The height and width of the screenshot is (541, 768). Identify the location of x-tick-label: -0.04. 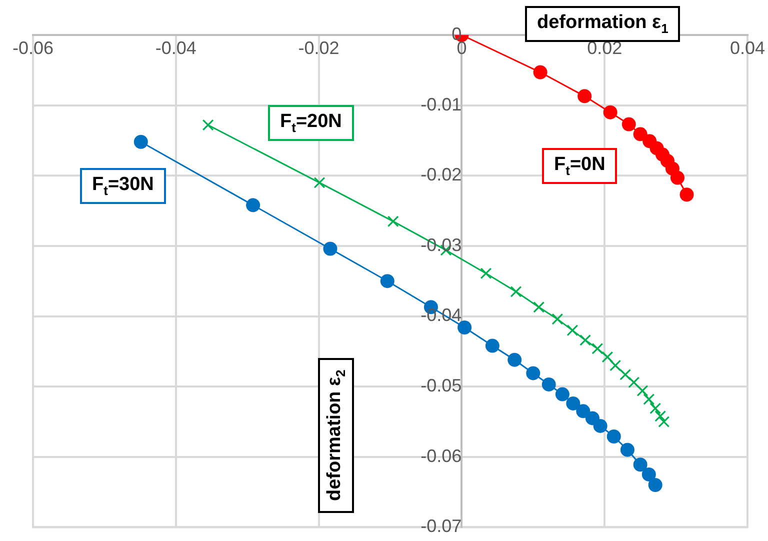
(175, 48).